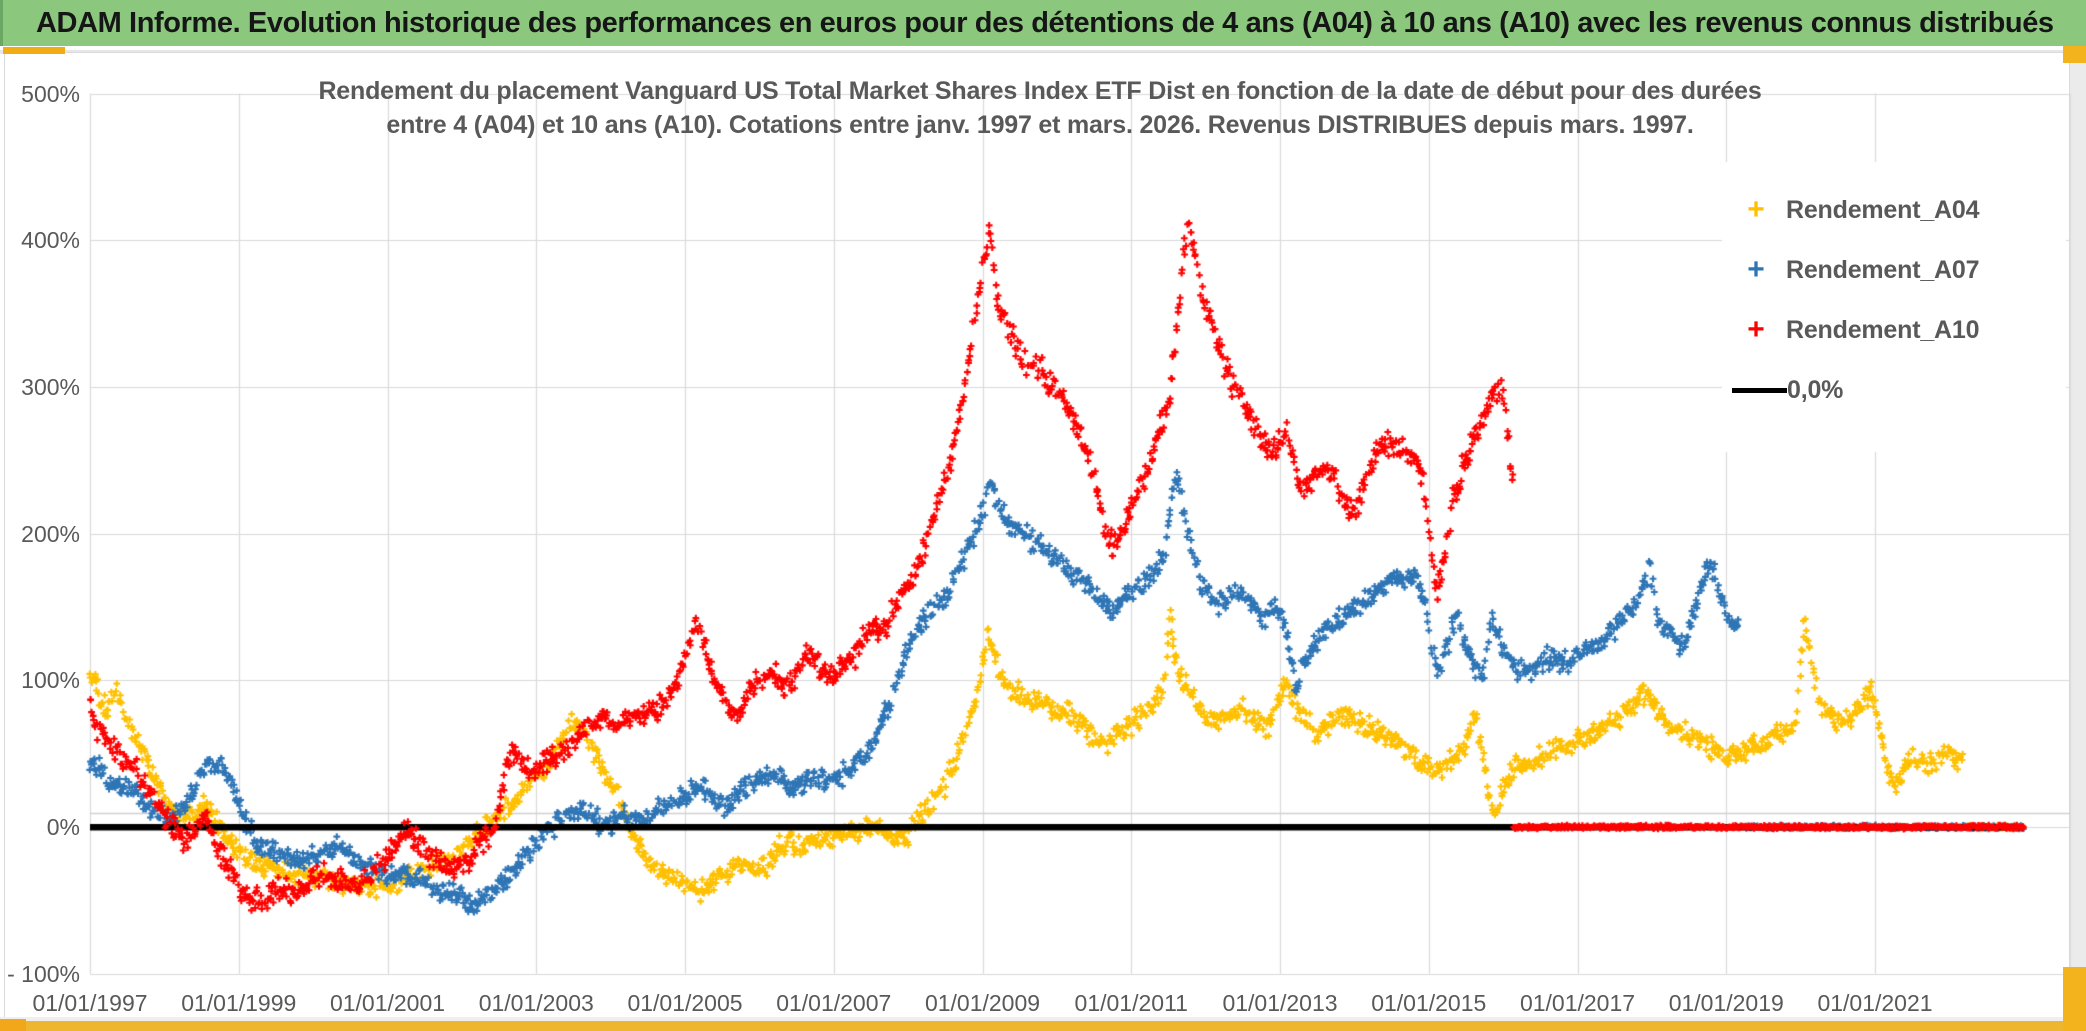 This screenshot has height=1031, width=2086. What do you see at coordinates (2074, 999) in the screenshot?
I see `orange-accent-bottom-right` at bounding box center [2074, 999].